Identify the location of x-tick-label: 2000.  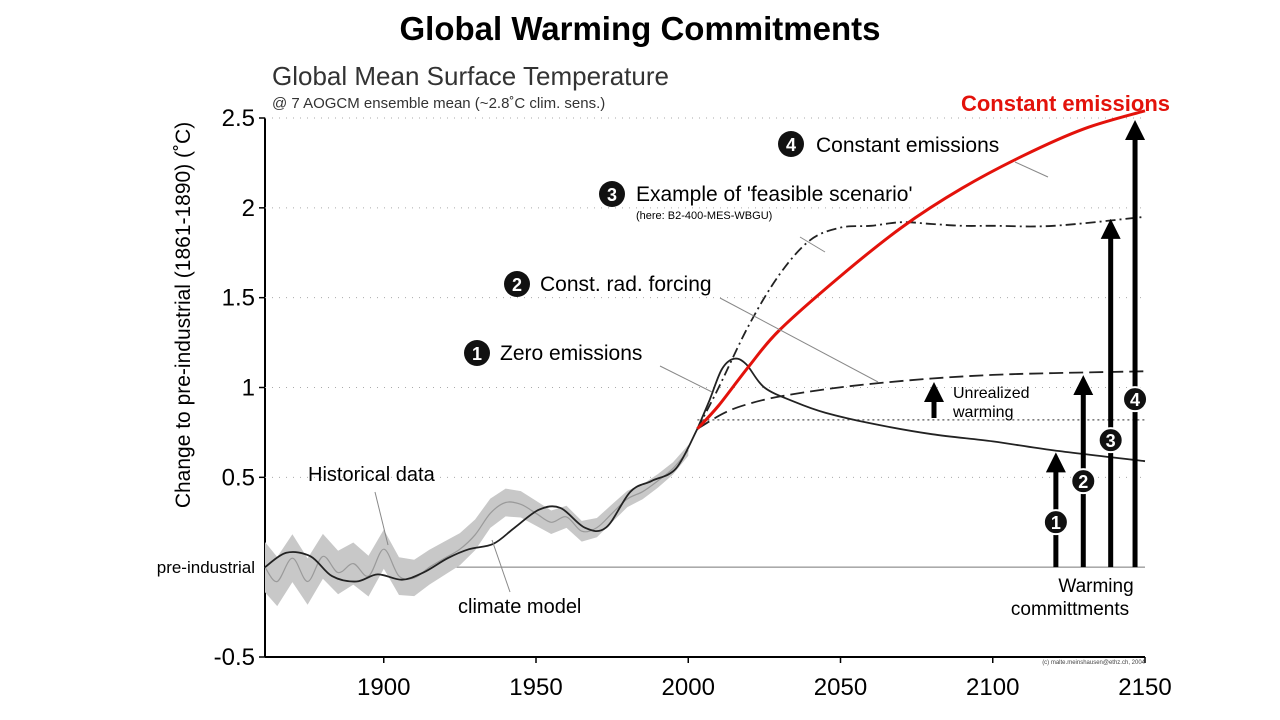
(688, 687).